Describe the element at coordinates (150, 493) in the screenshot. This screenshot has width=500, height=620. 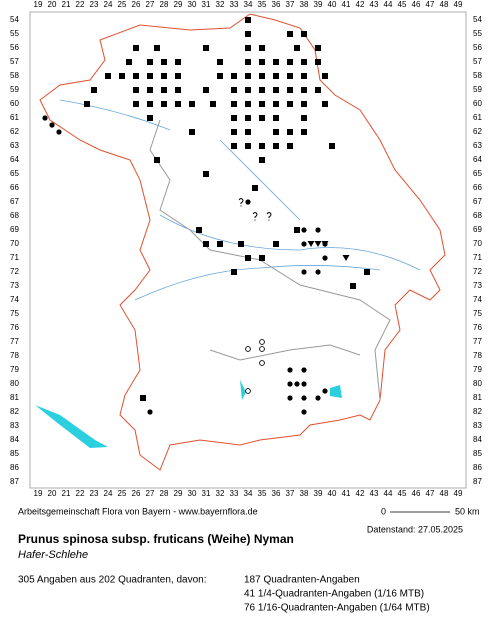
I see `column-label: 27` at that location.